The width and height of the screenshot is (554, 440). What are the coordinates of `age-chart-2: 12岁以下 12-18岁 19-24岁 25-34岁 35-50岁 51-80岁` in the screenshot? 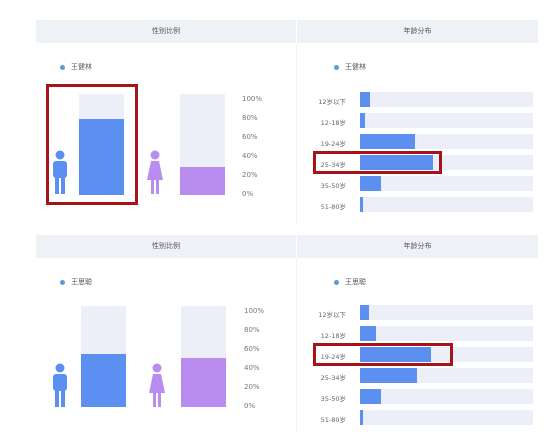 It's located at (419, 370).